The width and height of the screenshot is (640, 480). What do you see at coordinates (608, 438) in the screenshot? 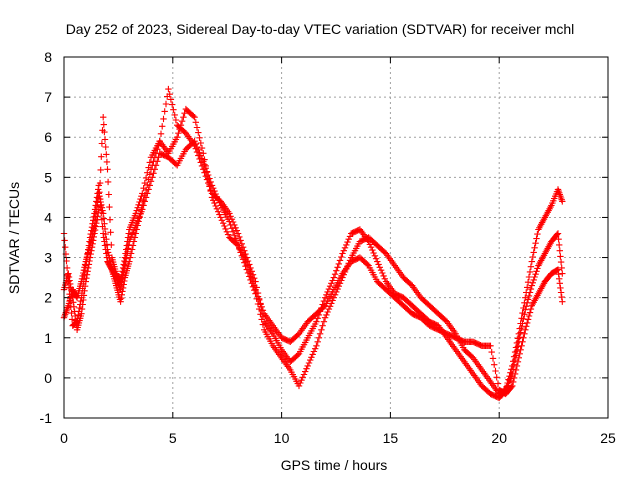
I see `x-tick-label: 25` at bounding box center [608, 438].